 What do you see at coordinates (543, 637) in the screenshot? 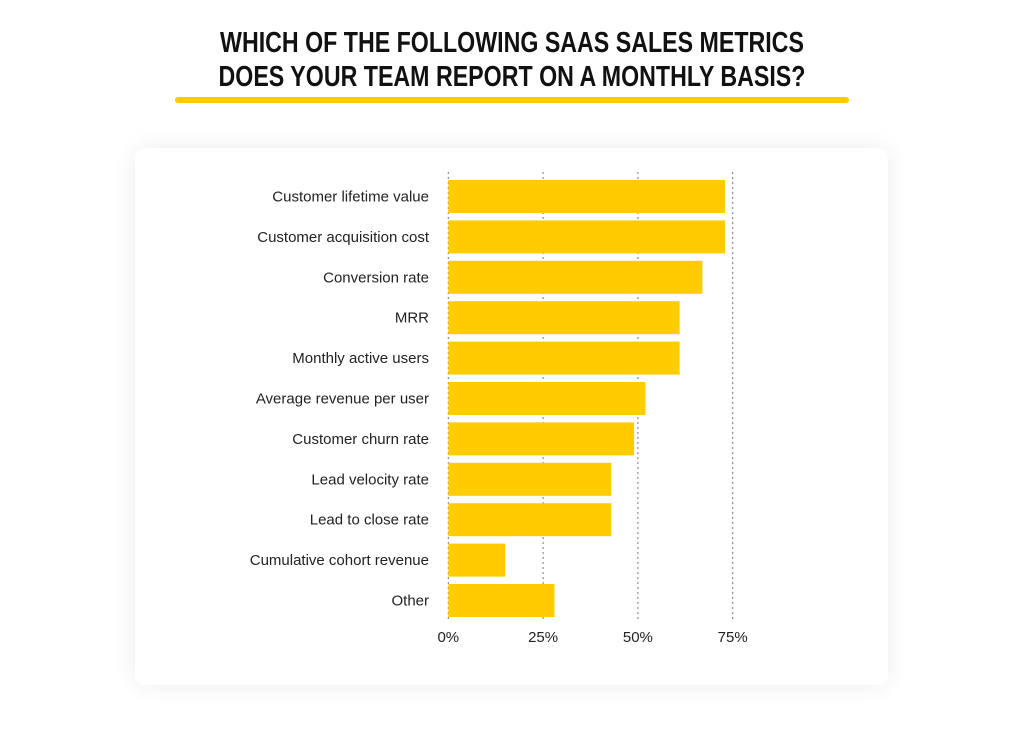
I see `x-tick-label: 25%` at bounding box center [543, 637].